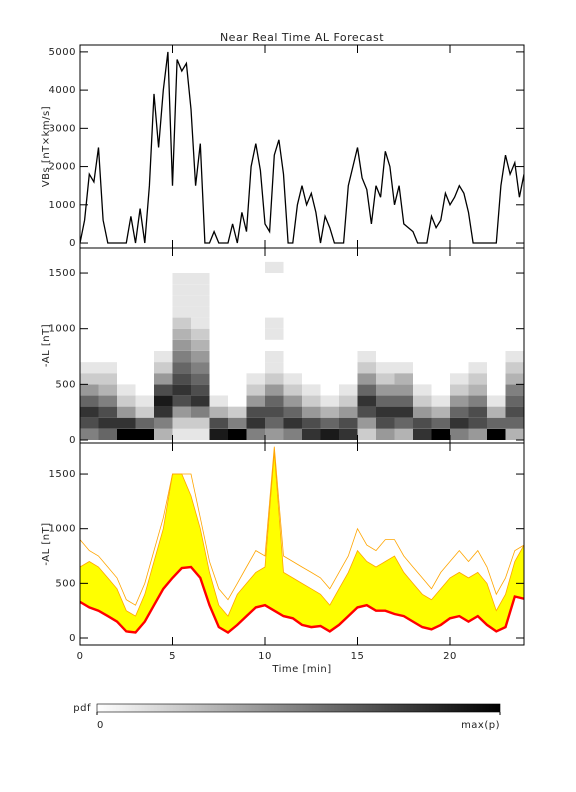  Describe the element at coordinates (72, 243) in the screenshot. I see `y-tick-label: 0` at that location.